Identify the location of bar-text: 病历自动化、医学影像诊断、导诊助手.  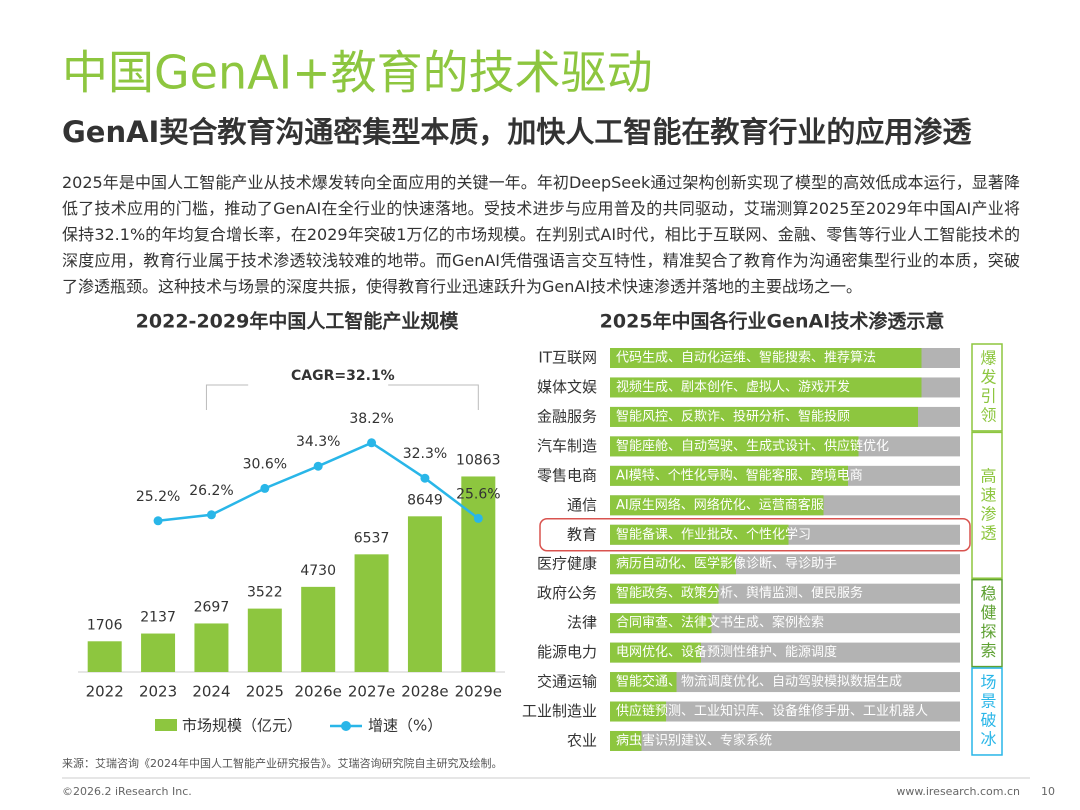
(726, 564).